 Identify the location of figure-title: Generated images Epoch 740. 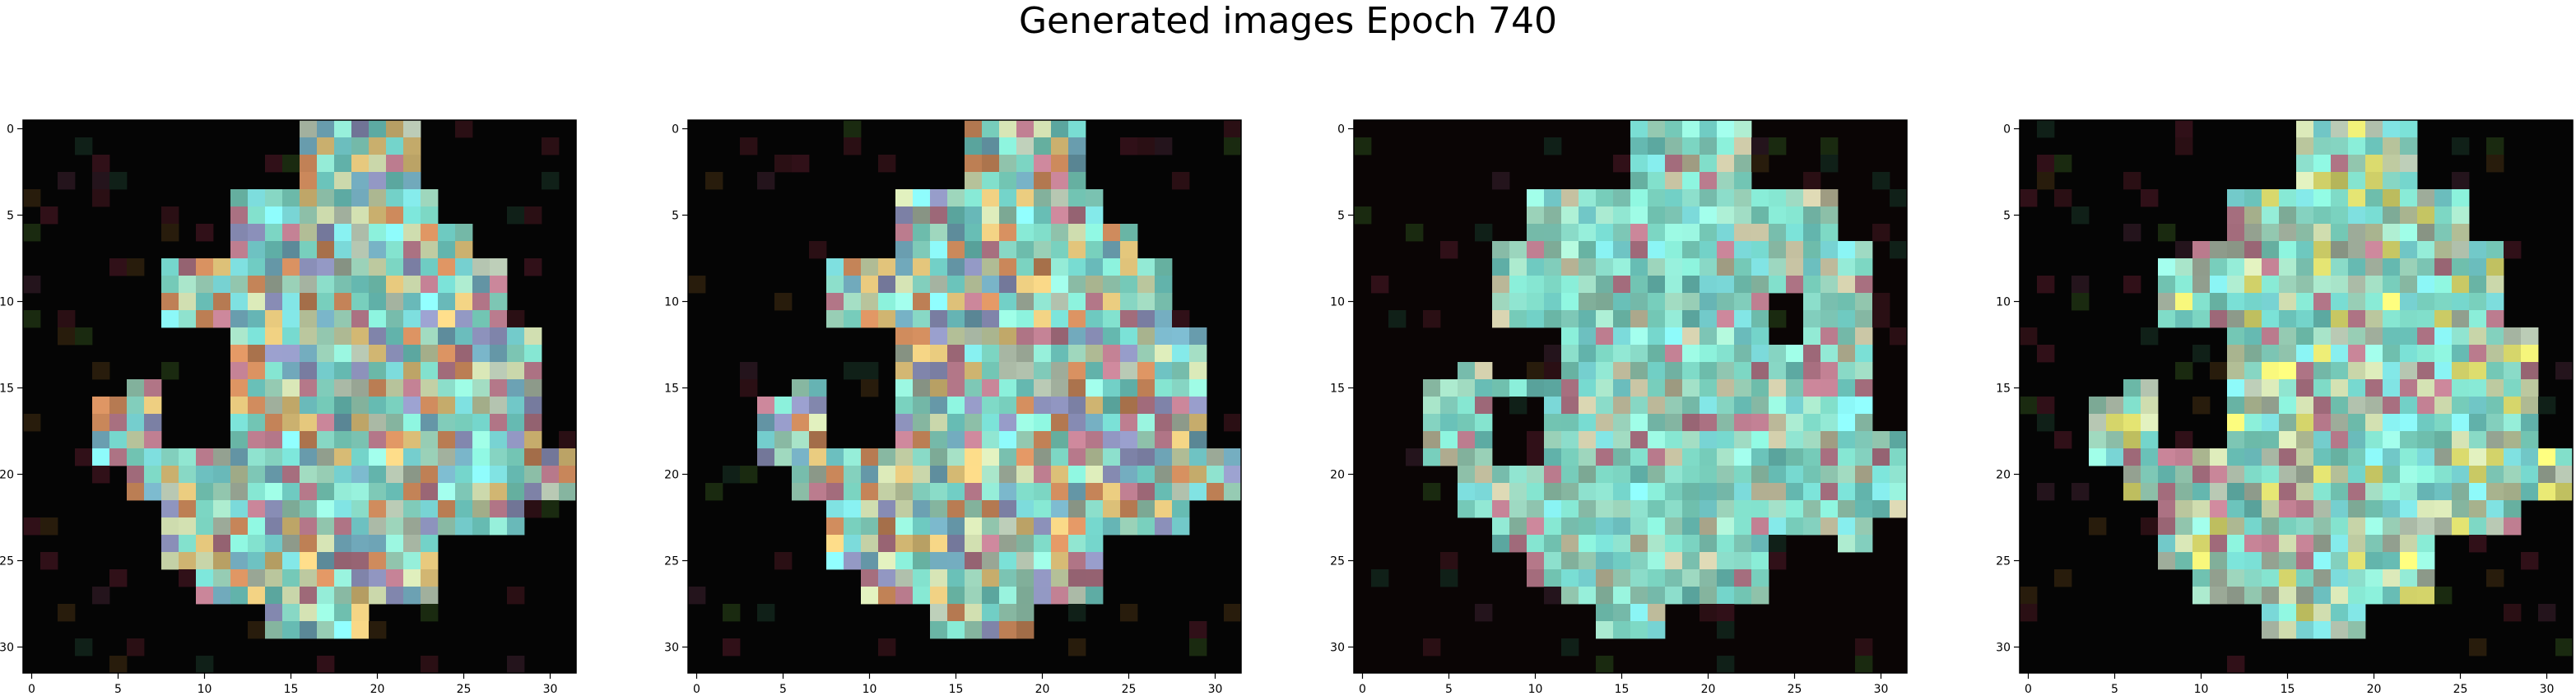
(1288, 21).